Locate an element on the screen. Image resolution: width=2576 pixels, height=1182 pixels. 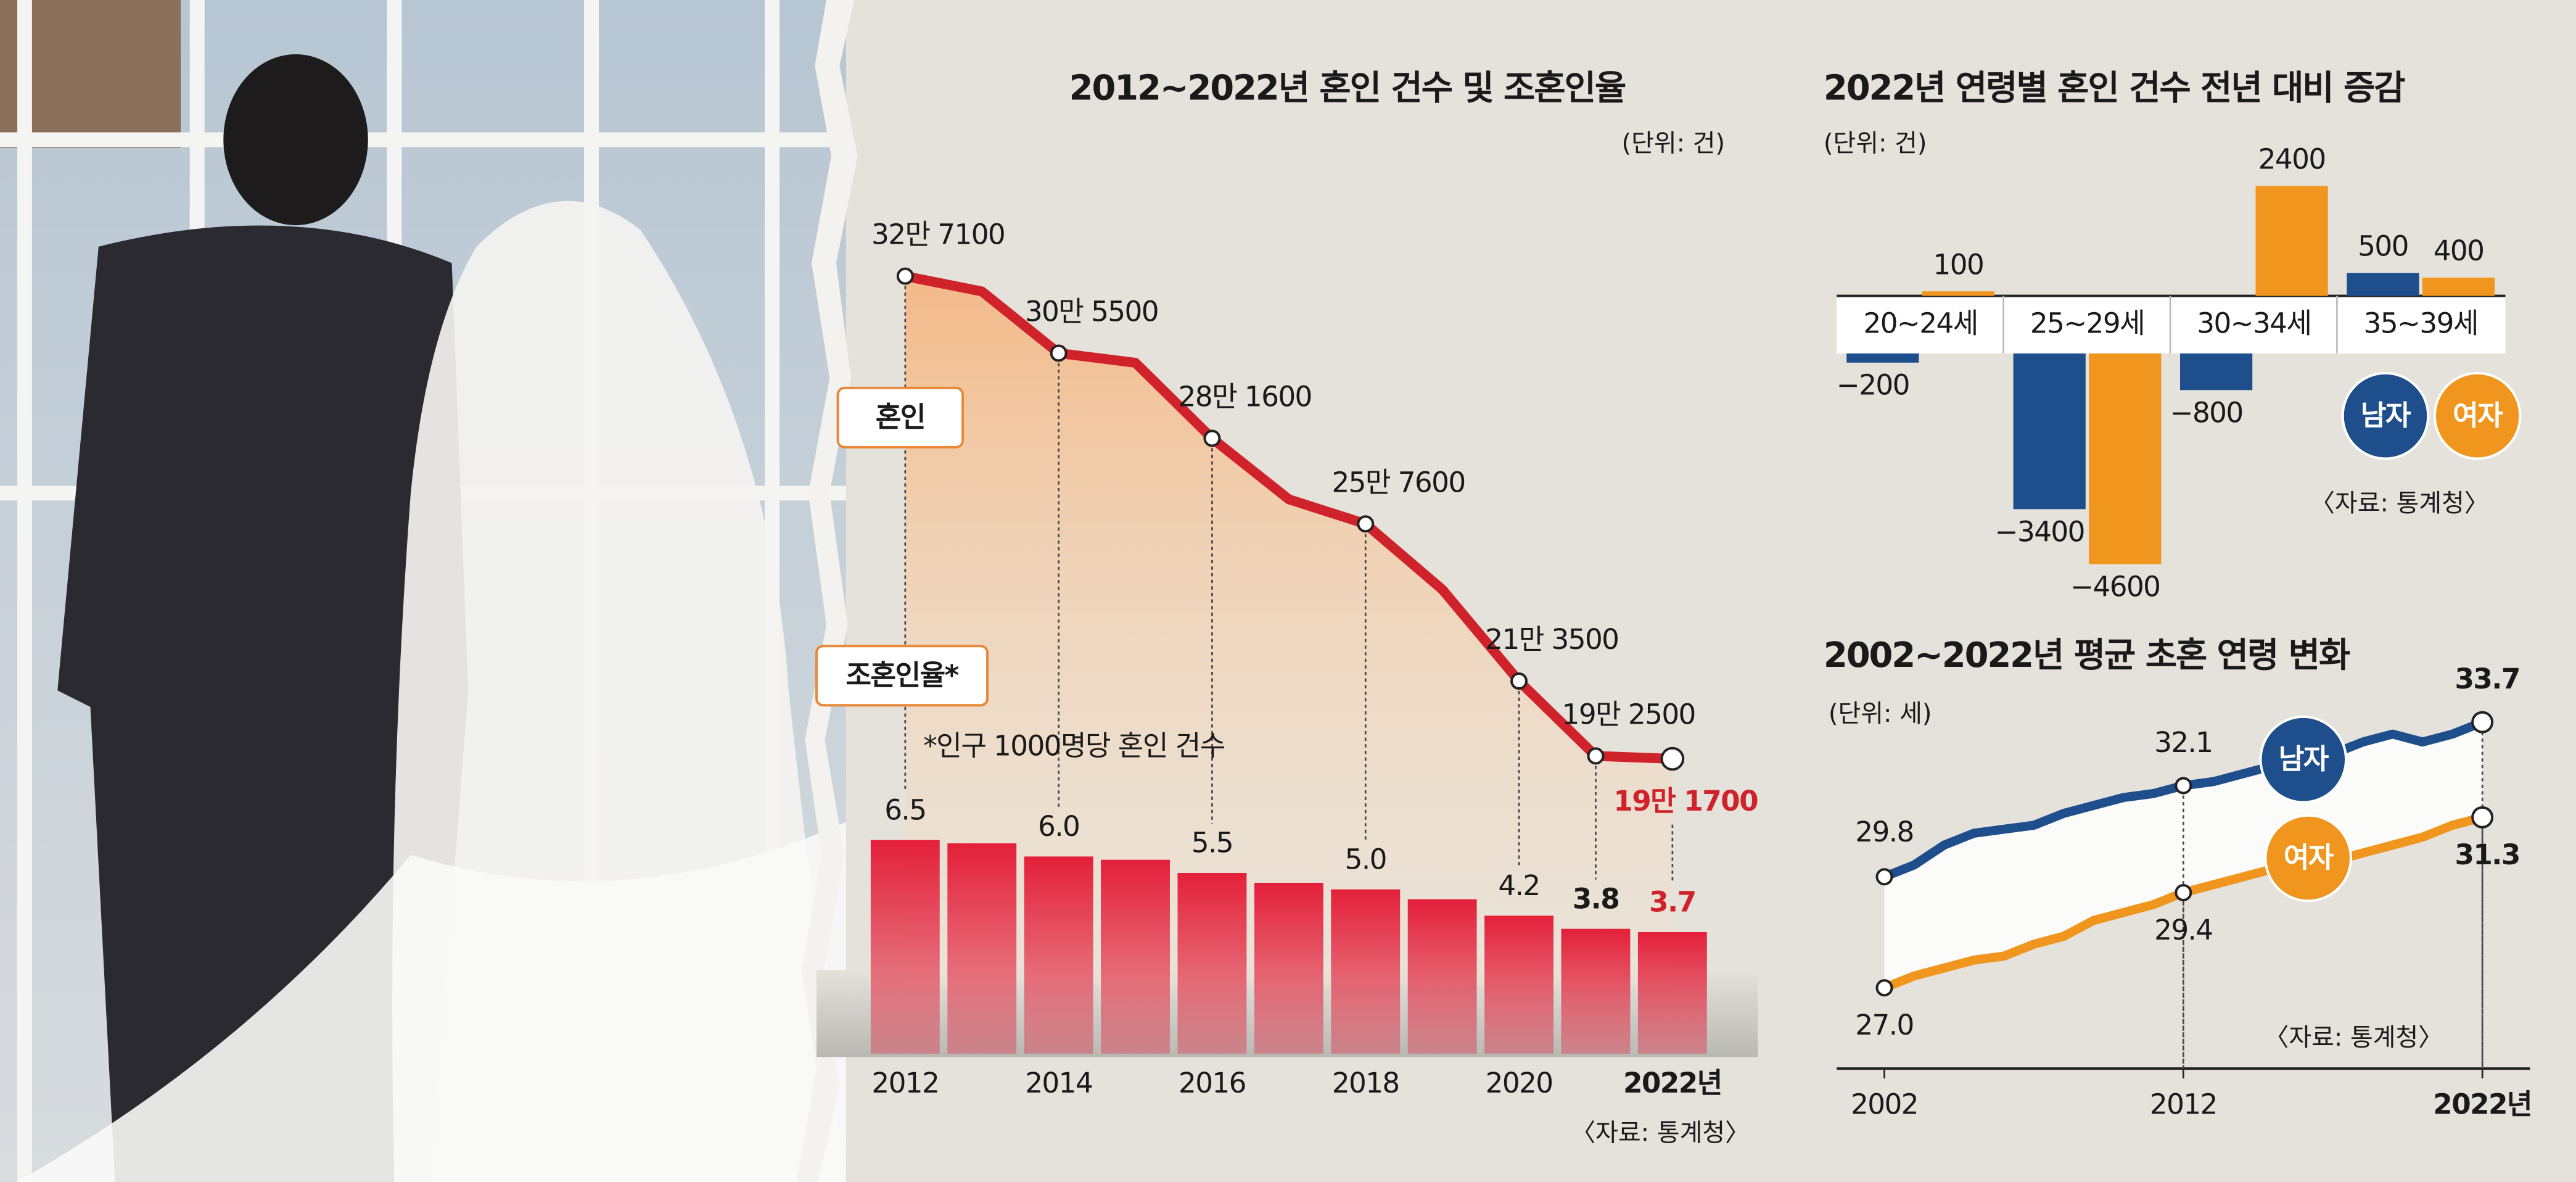
x-tick-label: 2020 is located at coordinates (1519, 1083).